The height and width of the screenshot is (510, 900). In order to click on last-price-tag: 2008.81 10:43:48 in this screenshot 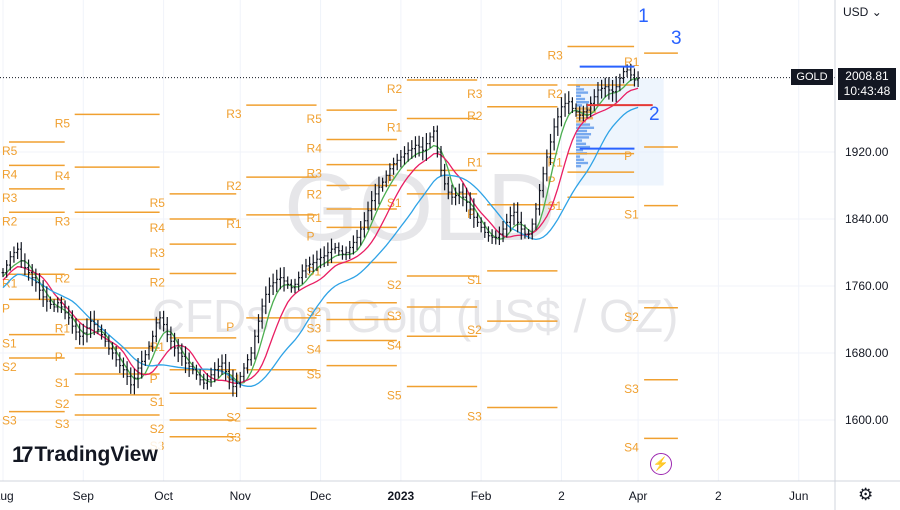, I will do `click(867, 84)`.